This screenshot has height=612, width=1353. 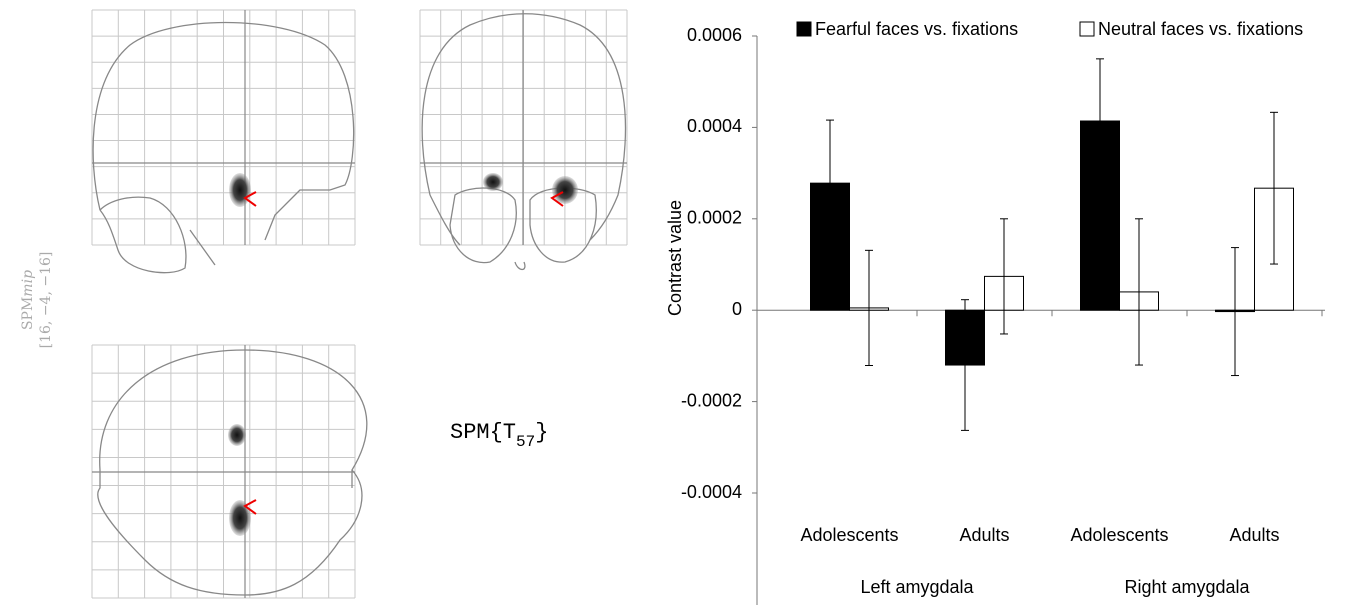 What do you see at coordinates (223, 147) in the screenshot?
I see `sagittal-outline` at bounding box center [223, 147].